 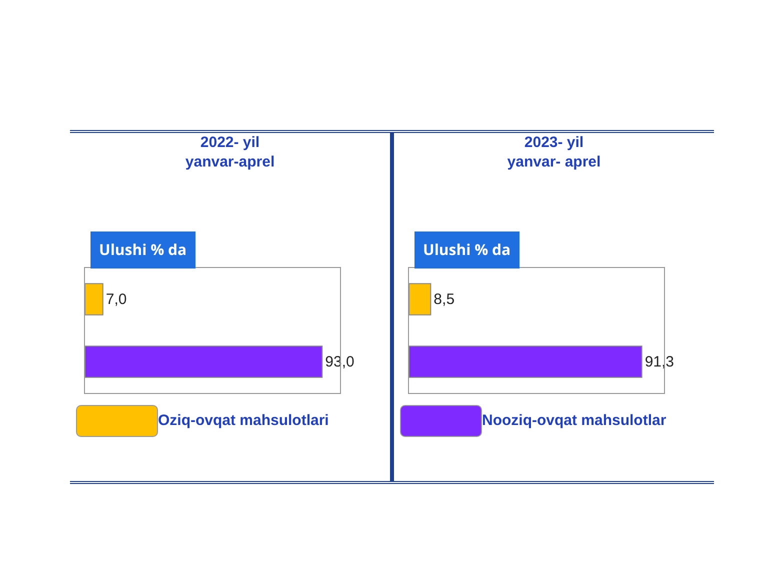 I want to click on data-label: 7,0, so click(x=116, y=299).